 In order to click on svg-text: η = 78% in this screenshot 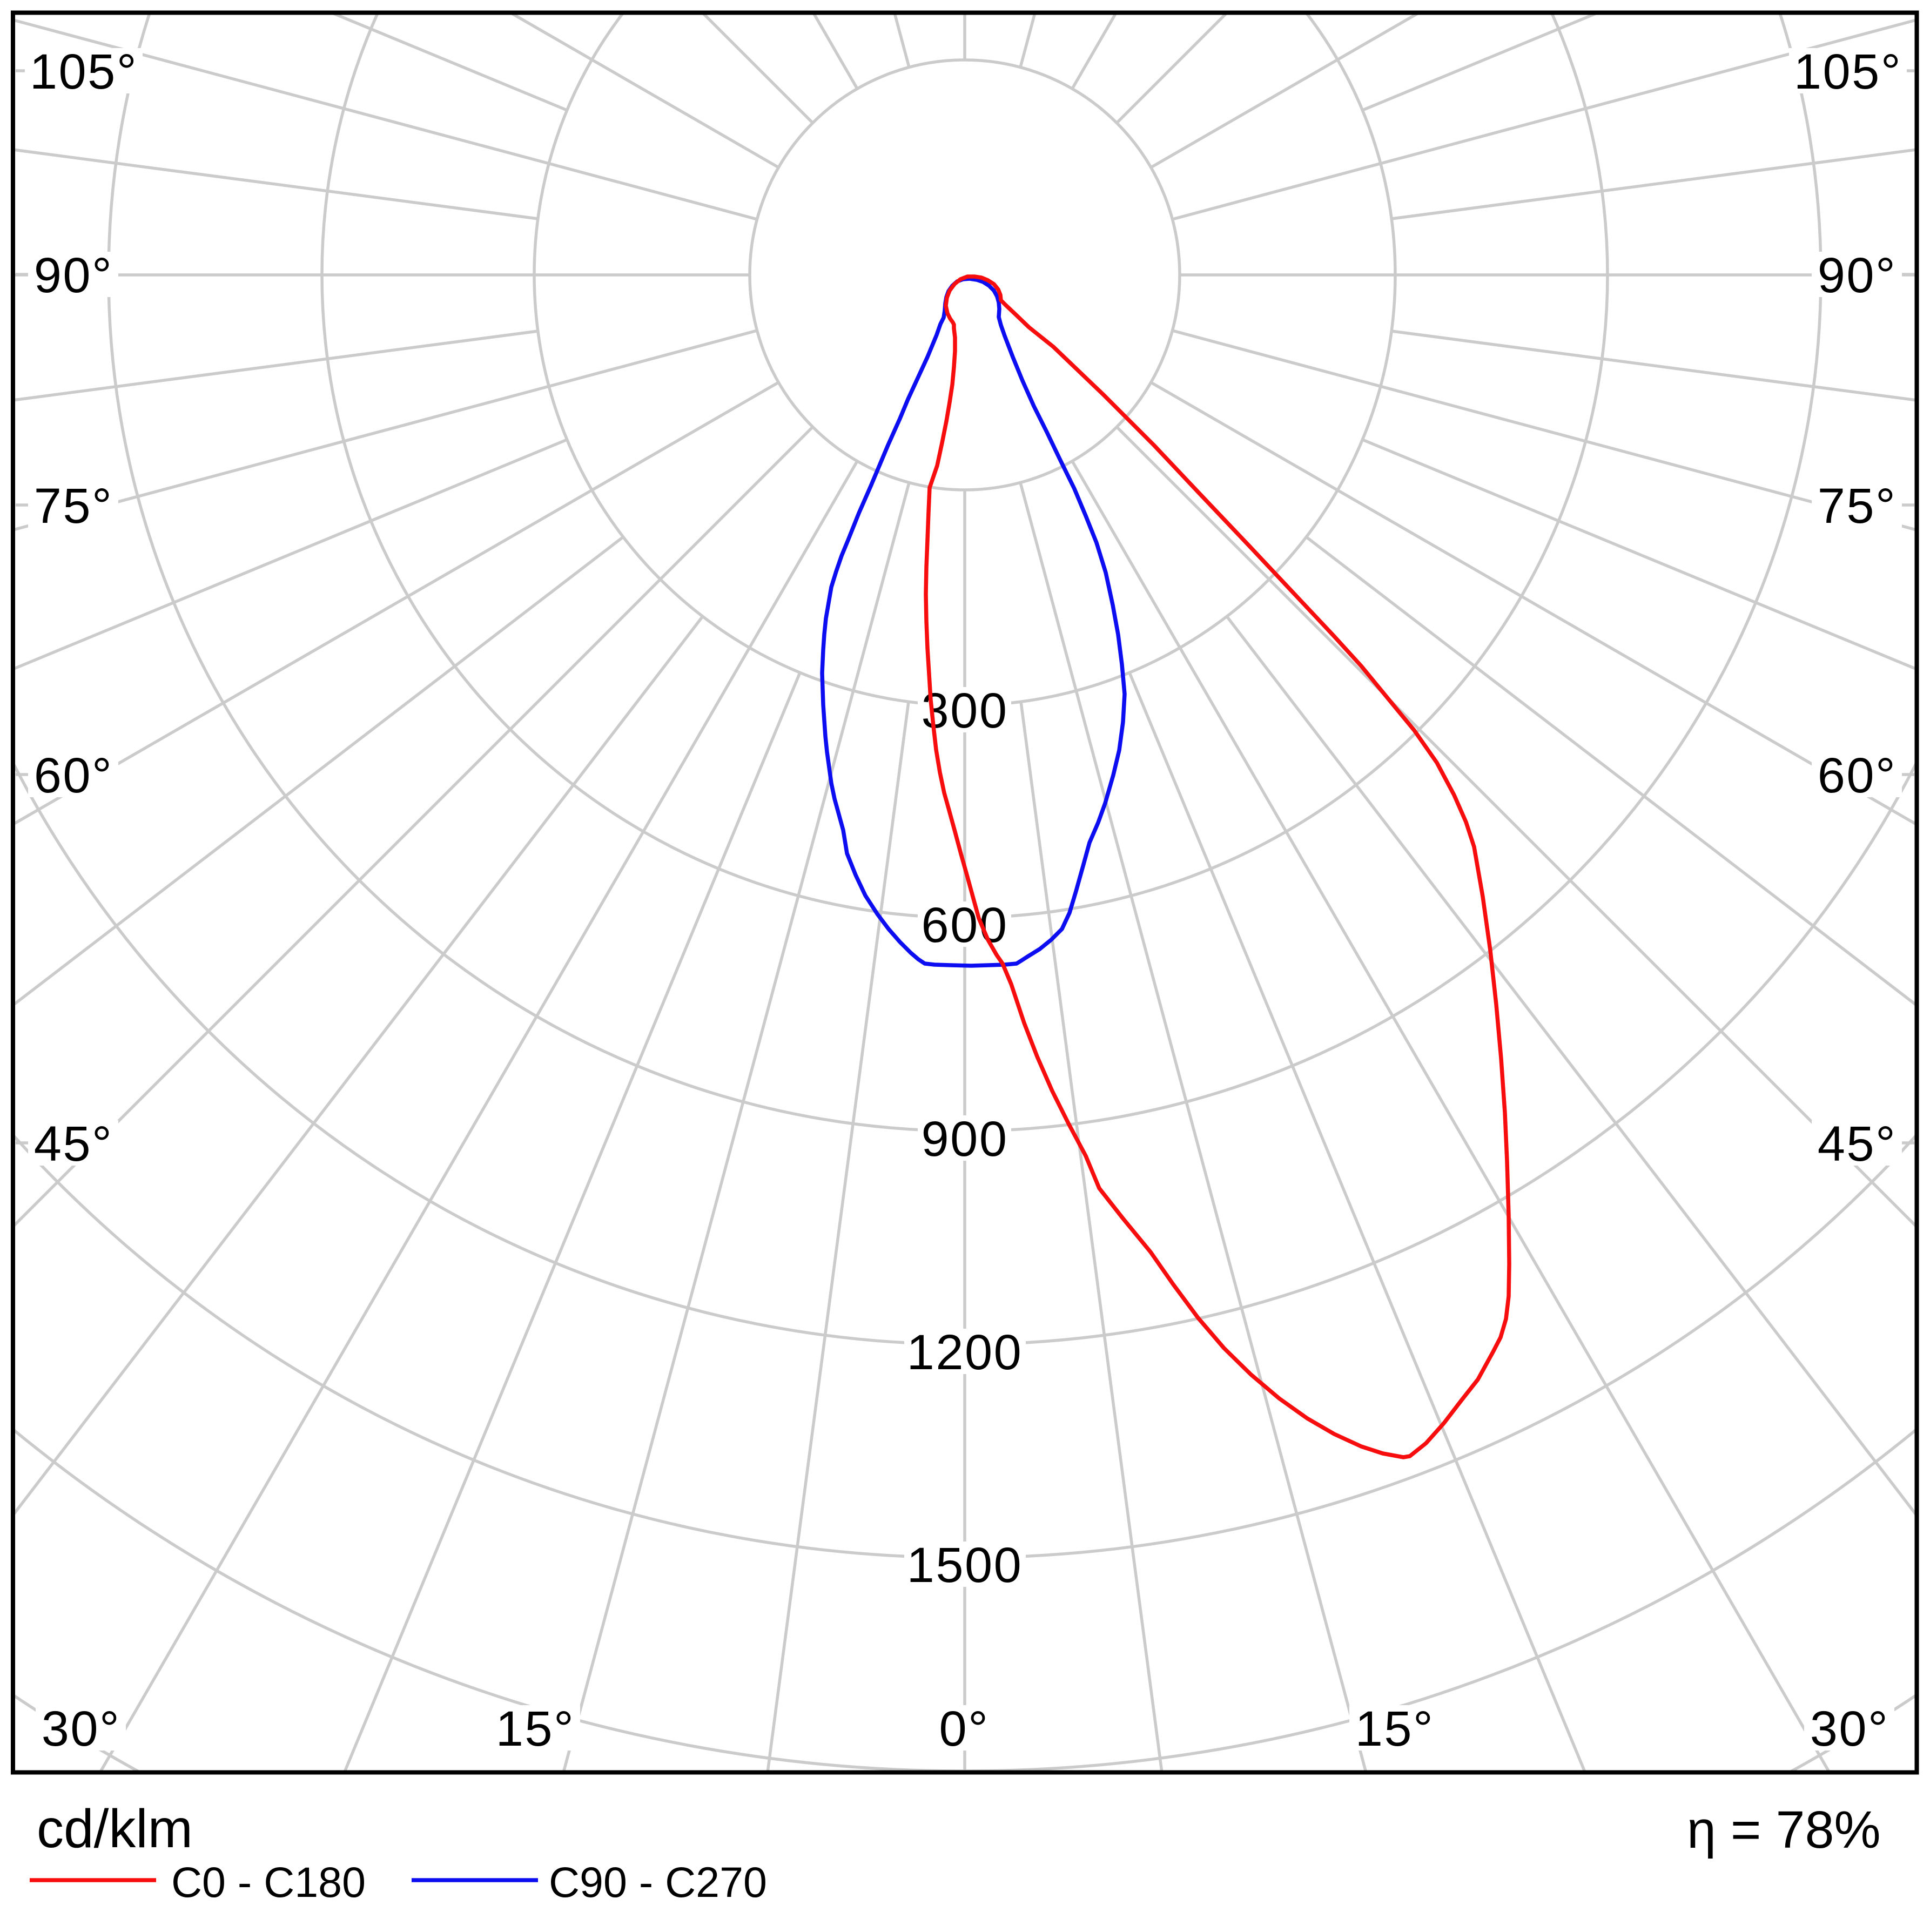, I will do `click(1784, 1829)`.